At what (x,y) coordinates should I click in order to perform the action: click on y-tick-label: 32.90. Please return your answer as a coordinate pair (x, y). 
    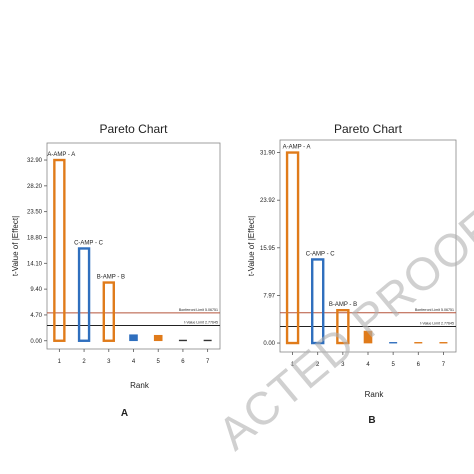
    Looking at the image, I should click on (35, 161).